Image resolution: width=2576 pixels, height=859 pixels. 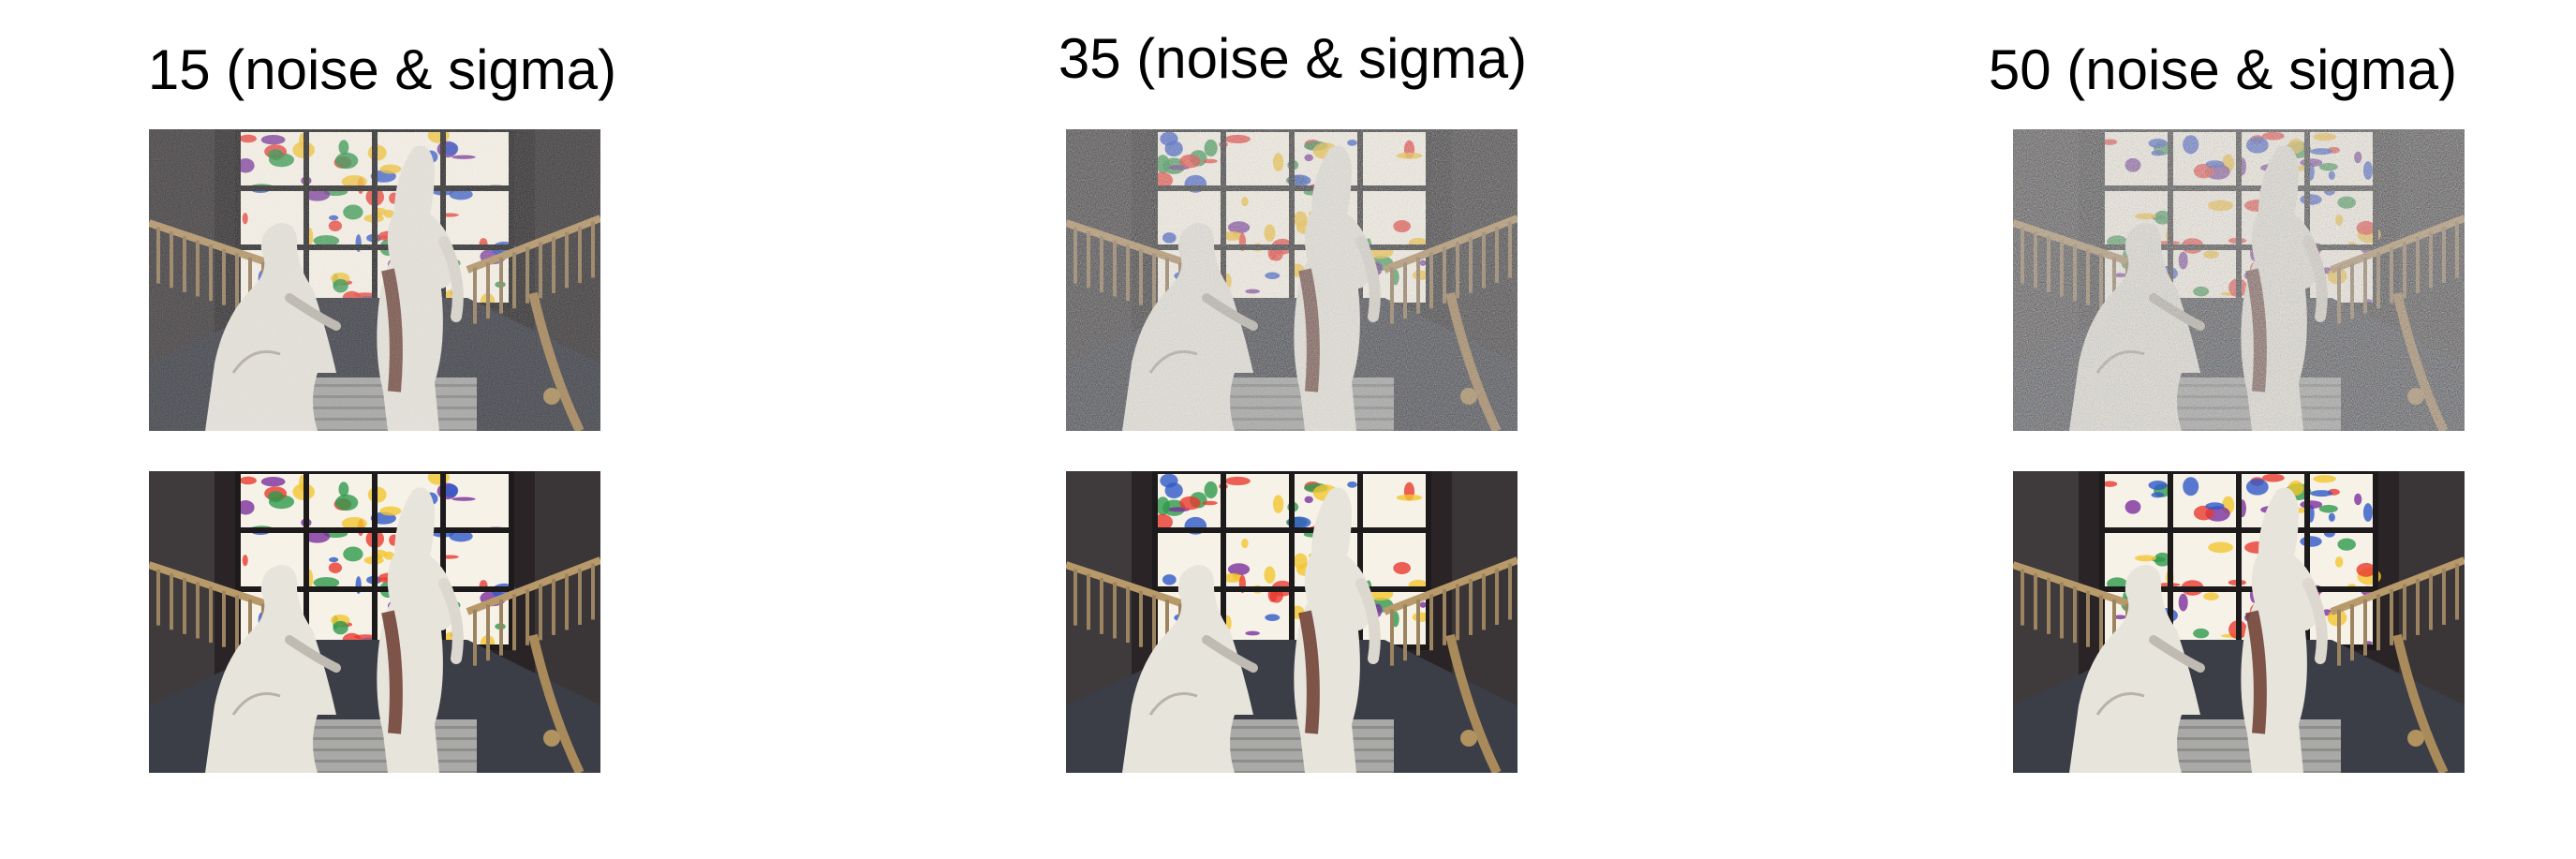 I want to click on column-title-15: 15 (noise & sigma), so click(x=382, y=69).